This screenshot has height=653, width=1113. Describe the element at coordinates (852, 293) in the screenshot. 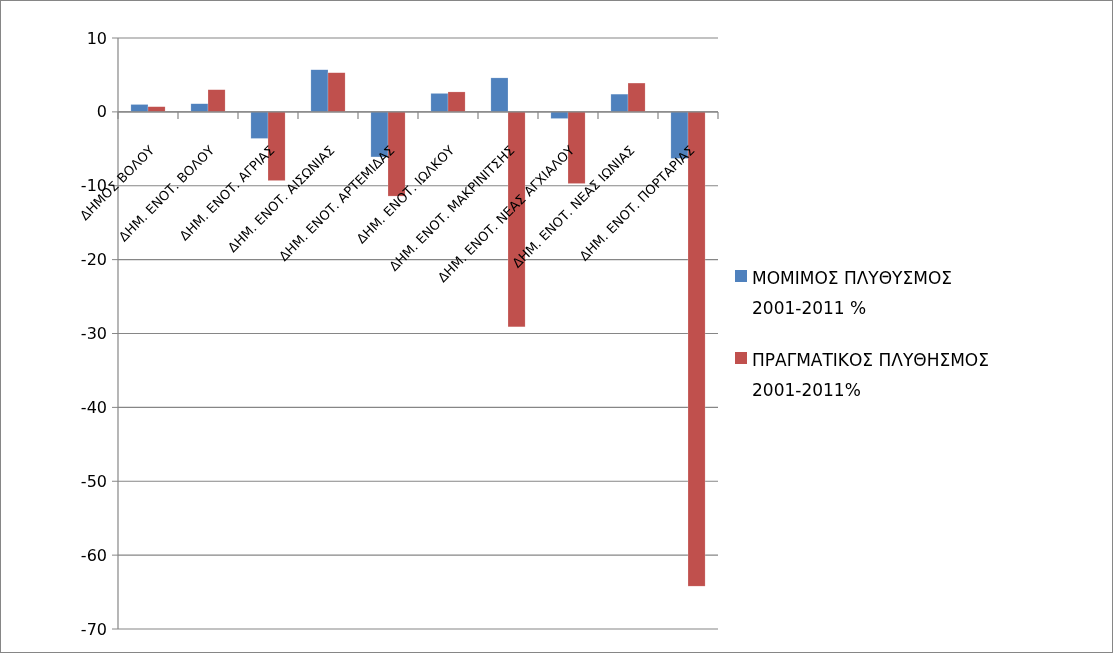

I see `legend-label: ΜΟΜΙΜΟΣ ΠΛΥΘΥΣΜΟΣ 2001-2011 %` at that location.